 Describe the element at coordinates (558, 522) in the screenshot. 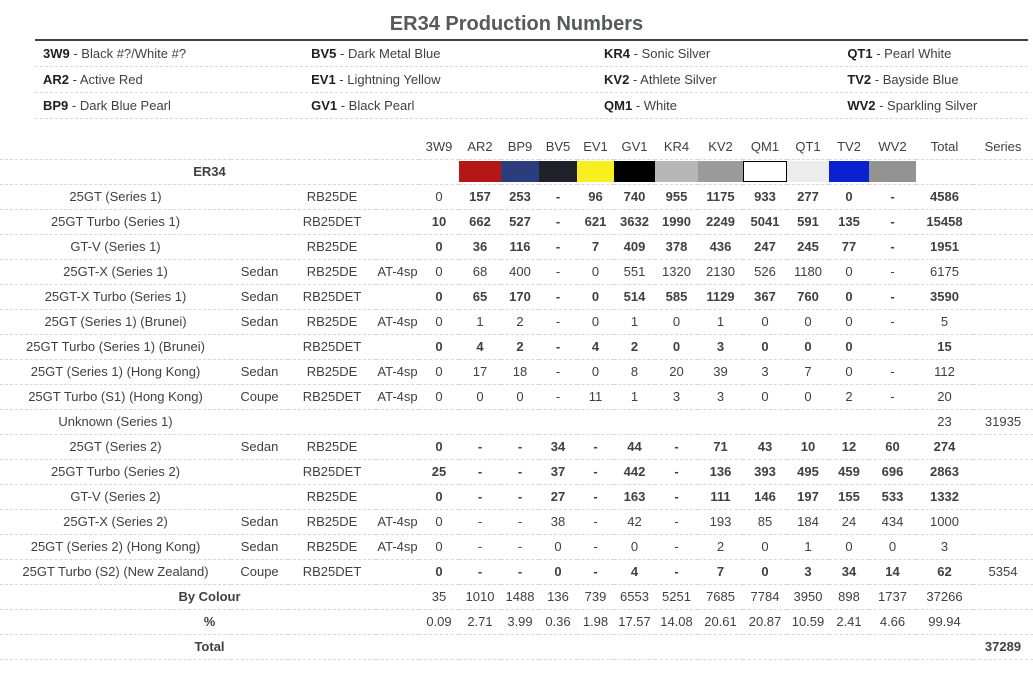

I see `value-cell-BV5: 38` at that location.